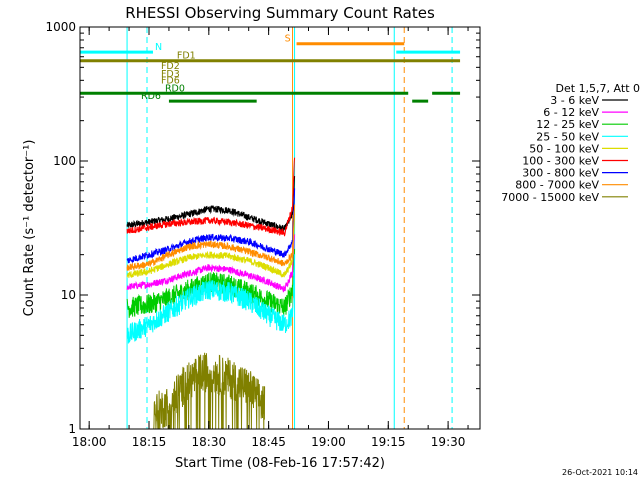 The width and height of the screenshot is (640, 480). What do you see at coordinates (211, 263) in the screenshot?
I see `series-6-12-kev` at bounding box center [211, 263].